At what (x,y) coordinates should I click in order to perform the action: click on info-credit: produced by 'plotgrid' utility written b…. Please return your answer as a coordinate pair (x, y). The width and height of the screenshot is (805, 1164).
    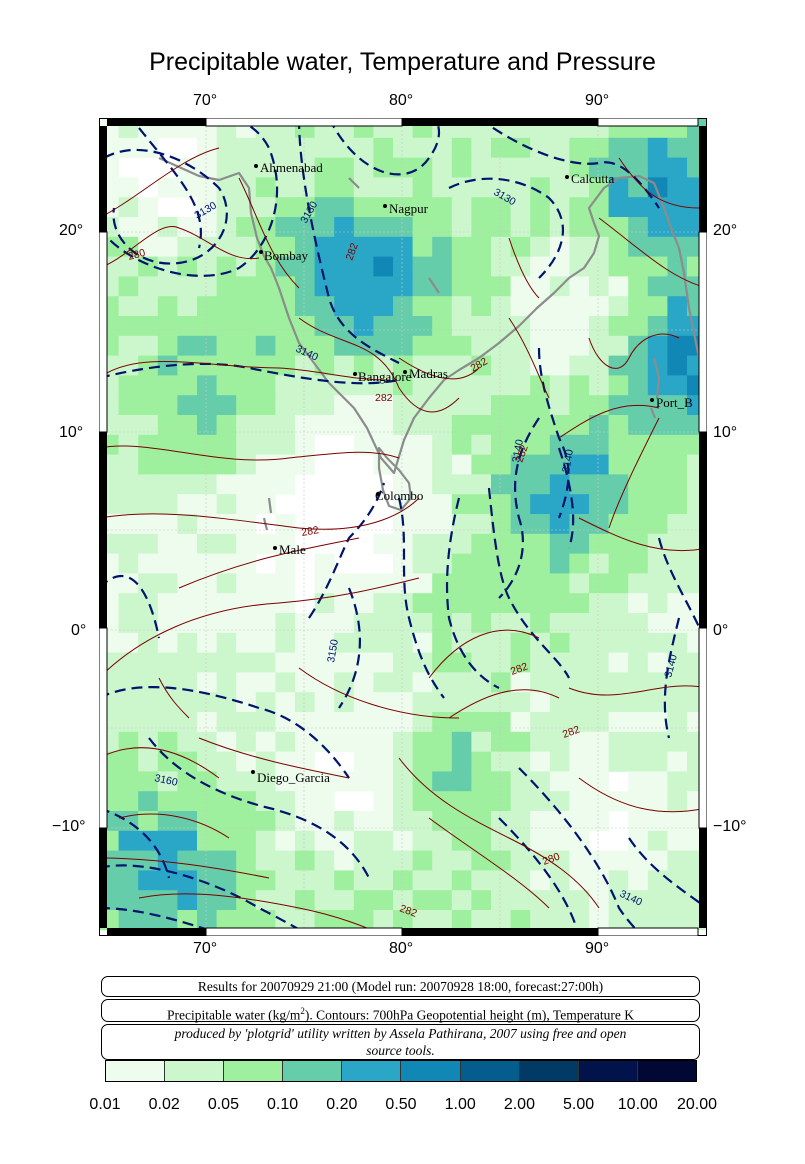
    Looking at the image, I should click on (400, 1042).